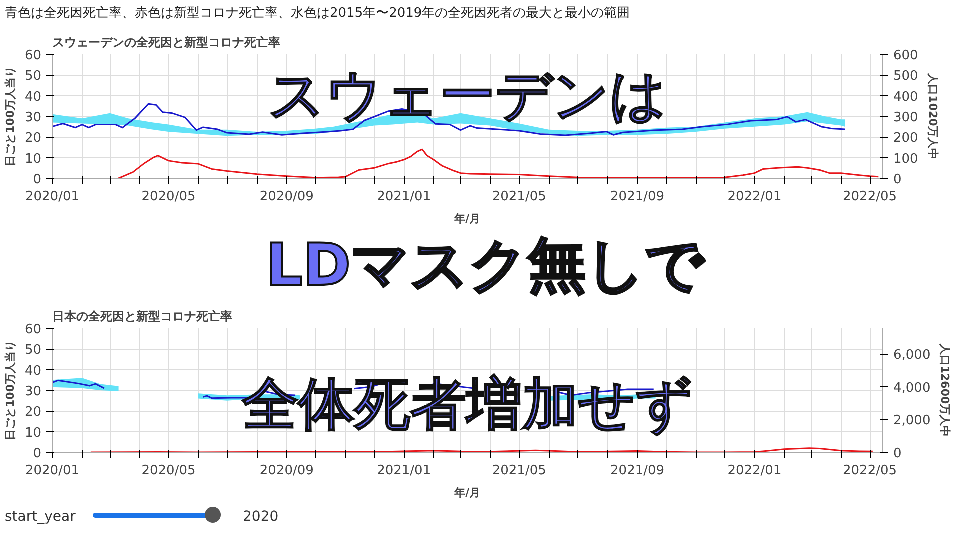  Describe the element at coordinates (467, 95) in the screenshot. I see `annotation: スウェーデンは` at that location.